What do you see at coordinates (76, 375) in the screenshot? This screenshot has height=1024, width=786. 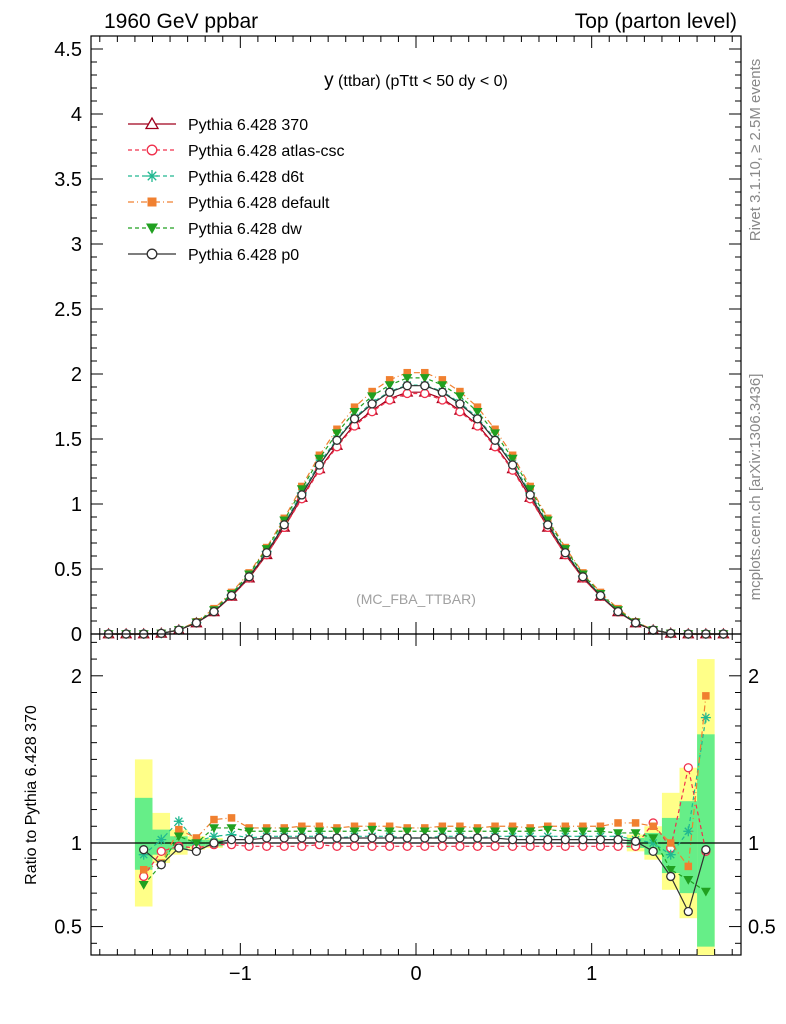 I see `y-tick-label: 2` at bounding box center [76, 375].